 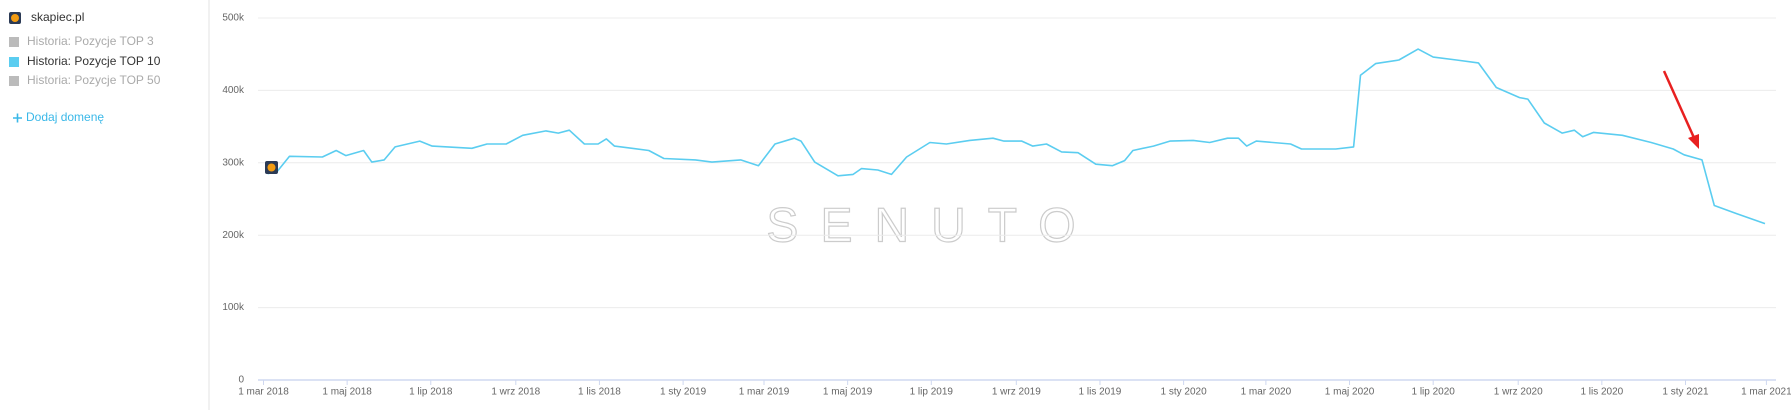 I want to click on x-tick-label: 1 lis 2018, so click(x=599, y=392).